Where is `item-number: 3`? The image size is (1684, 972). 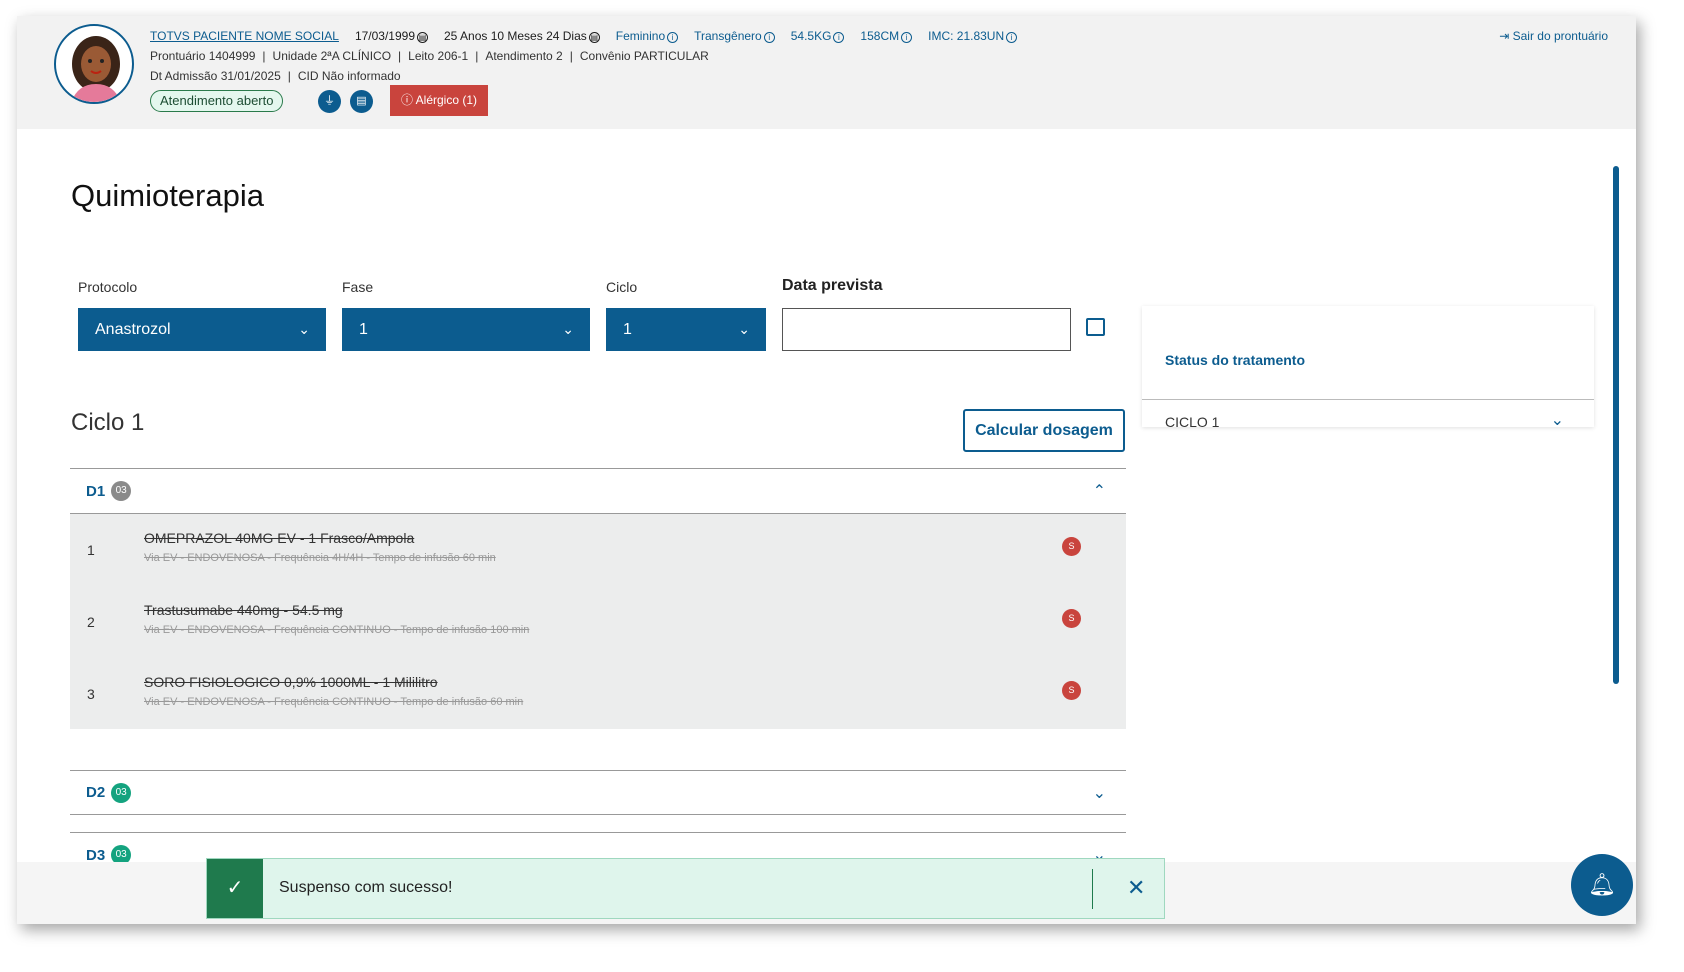 item-number: 3 is located at coordinates (91, 694).